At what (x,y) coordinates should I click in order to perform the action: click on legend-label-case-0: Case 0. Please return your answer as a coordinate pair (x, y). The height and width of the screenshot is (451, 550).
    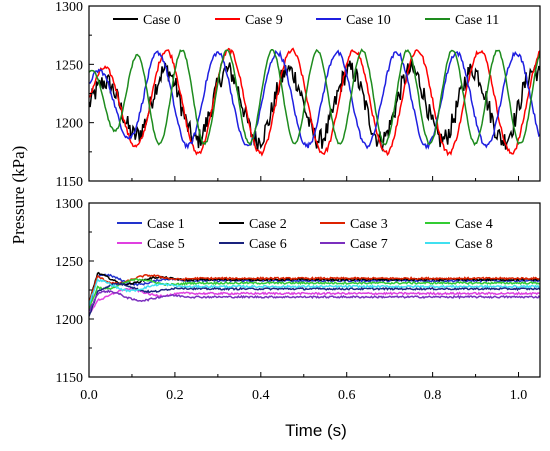
    Looking at the image, I should click on (162, 20).